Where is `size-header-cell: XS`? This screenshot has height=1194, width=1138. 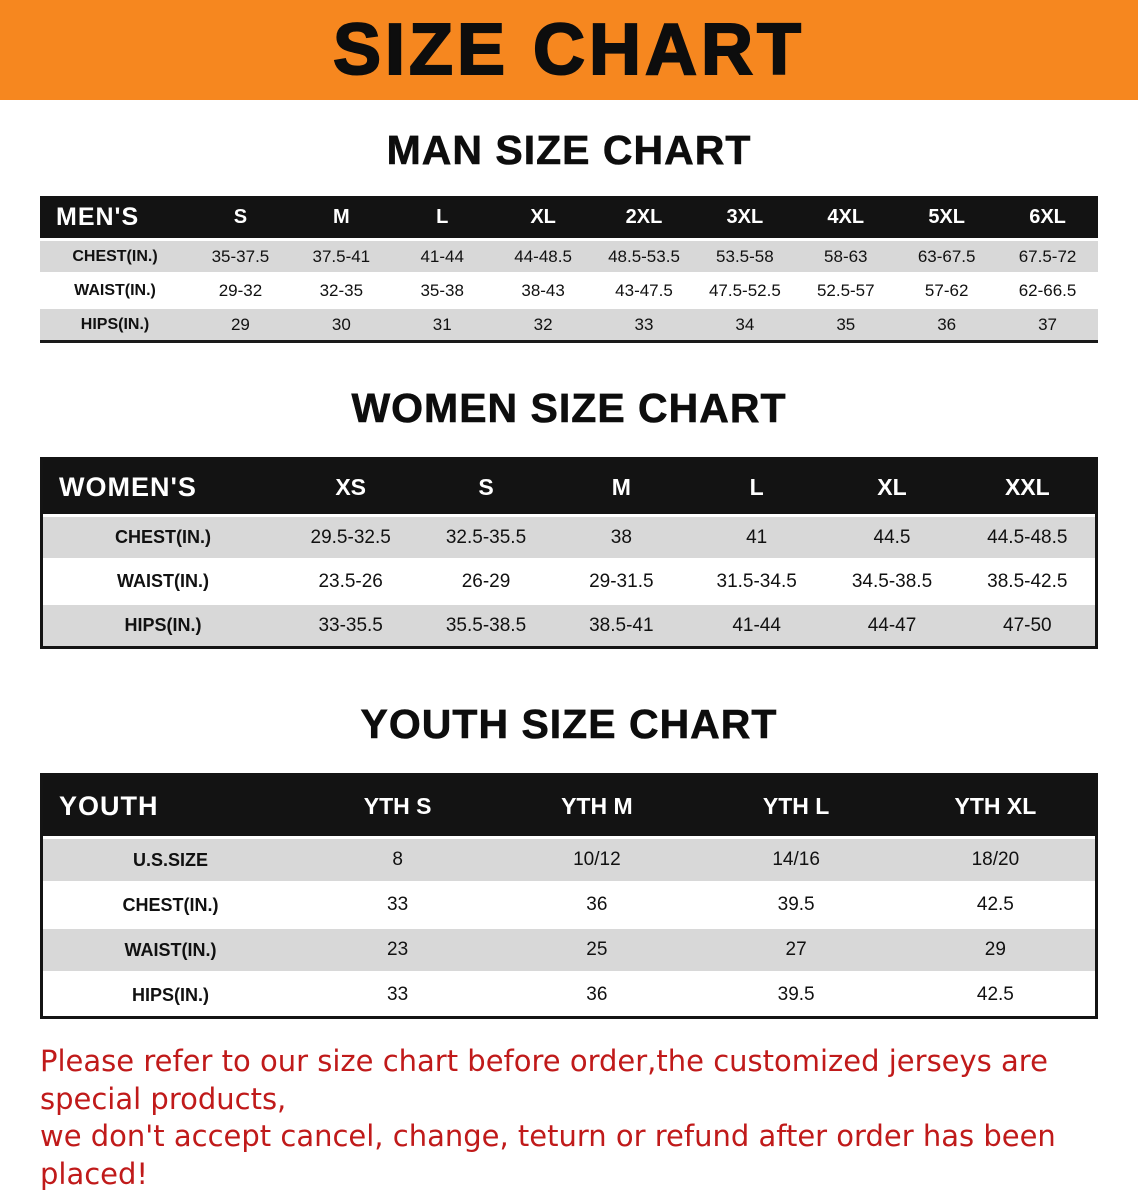 size-header-cell: XS is located at coordinates (350, 486).